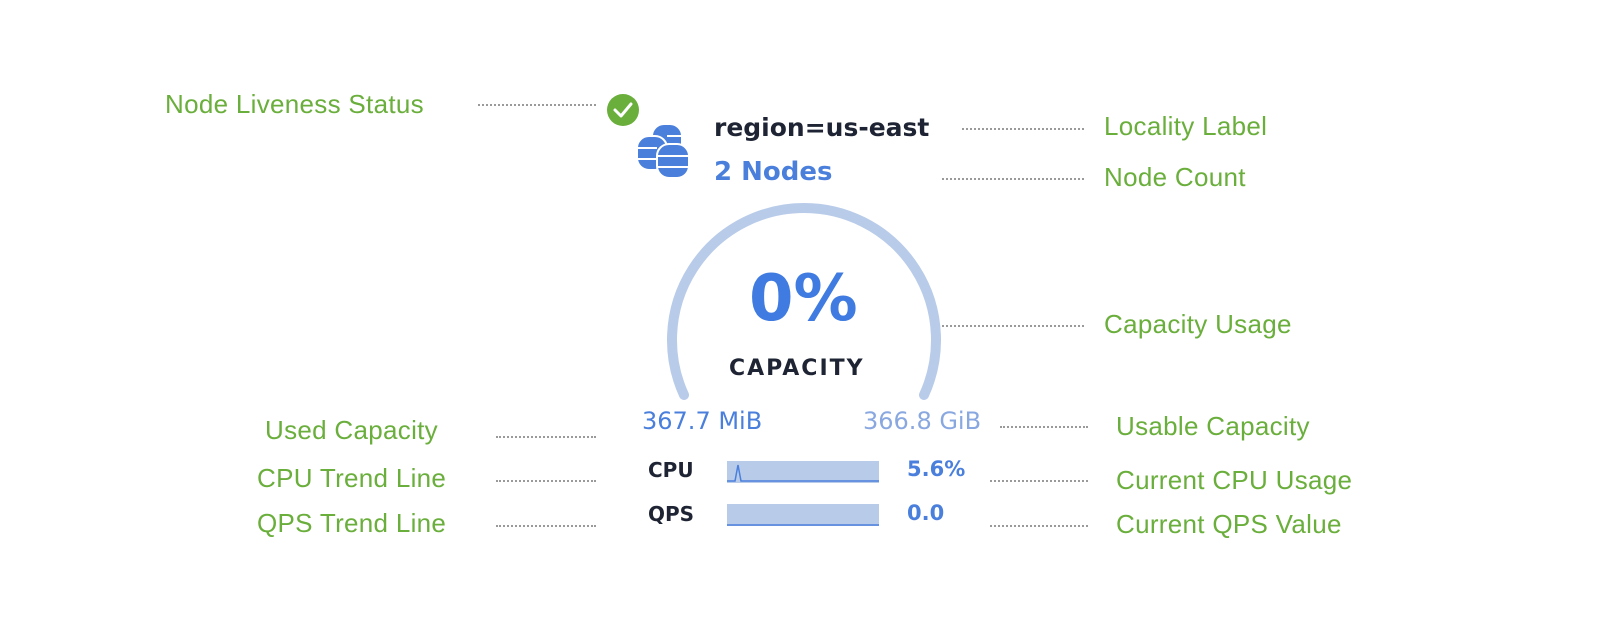 The image size is (1602, 644). What do you see at coordinates (671, 514) in the screenshot?
I see `qps-label: QPS` at bounding box center [671, 514].